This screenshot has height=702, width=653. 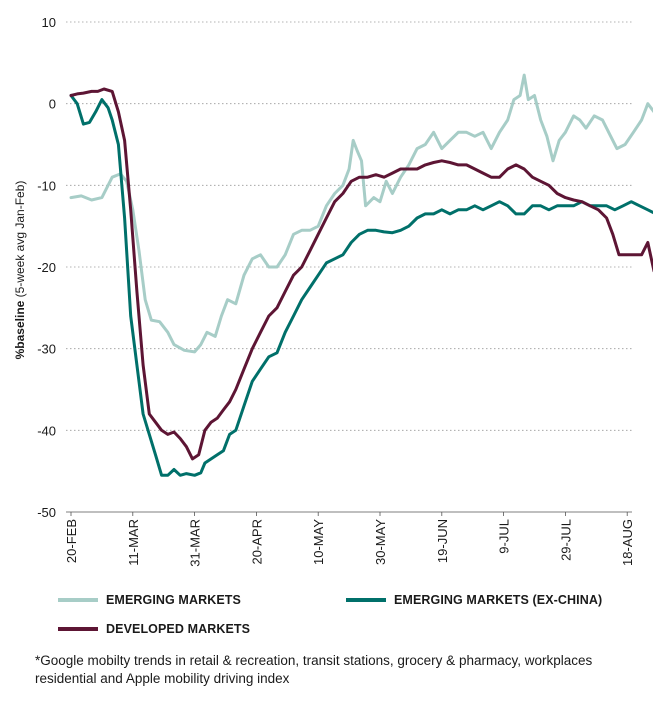 I want to click on legend-label-emerging-markets: EMERGING MARKETS, so click(x=173, y=600).